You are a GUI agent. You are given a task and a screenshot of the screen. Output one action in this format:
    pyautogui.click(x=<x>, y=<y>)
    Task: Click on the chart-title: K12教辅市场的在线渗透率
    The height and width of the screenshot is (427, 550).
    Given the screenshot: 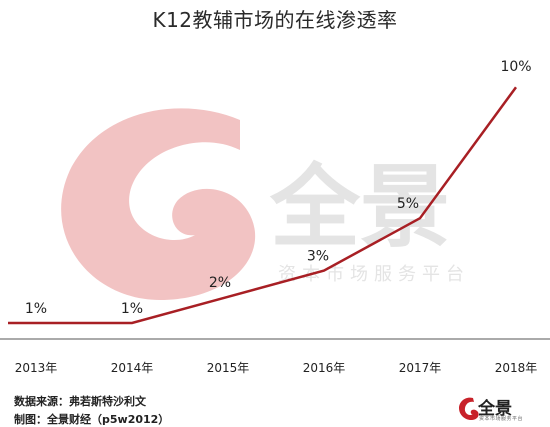 What is the action you would take?
    pyautogui.click(x=275, y=20)
    